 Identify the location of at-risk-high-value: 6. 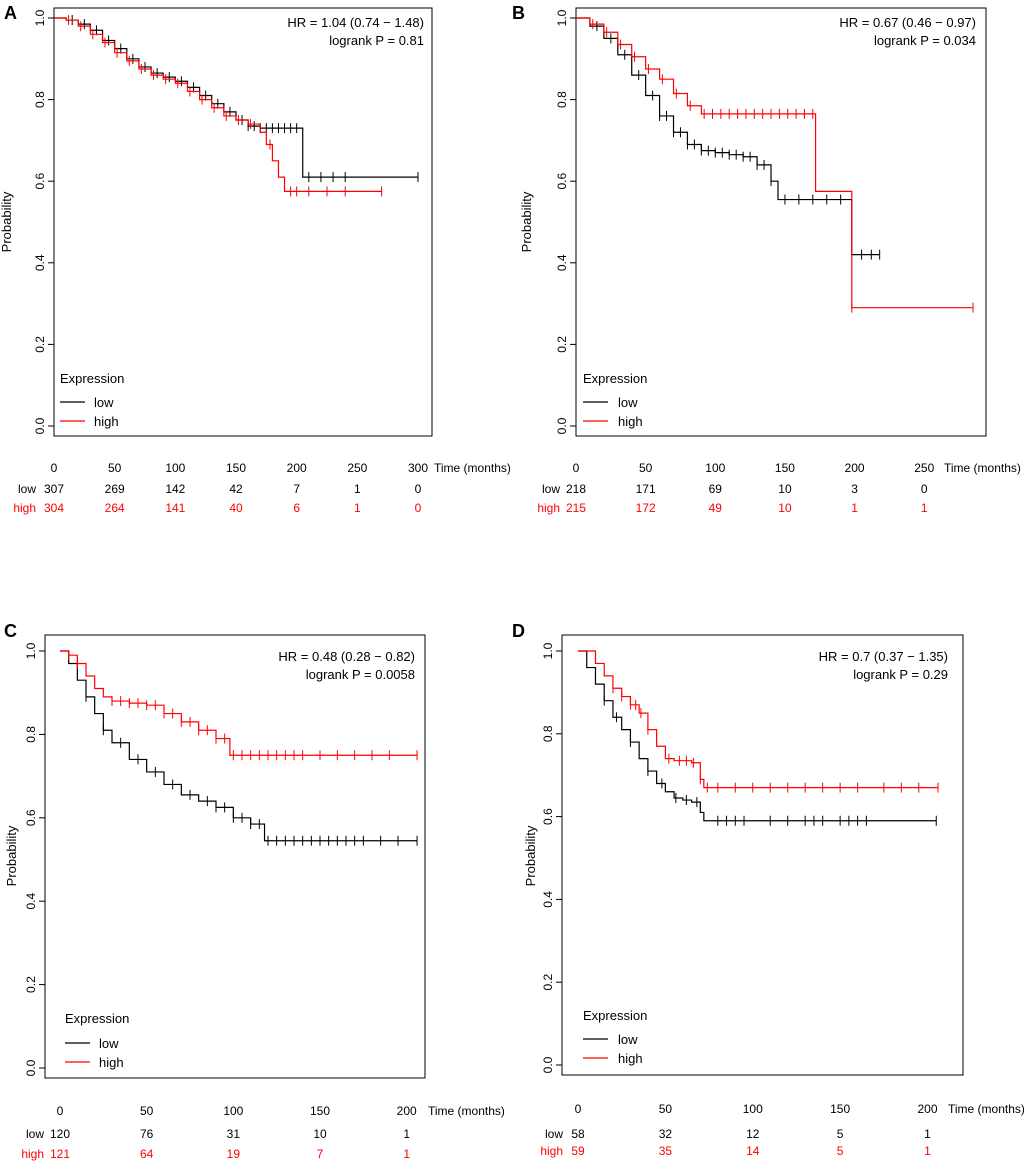
(296, 508).